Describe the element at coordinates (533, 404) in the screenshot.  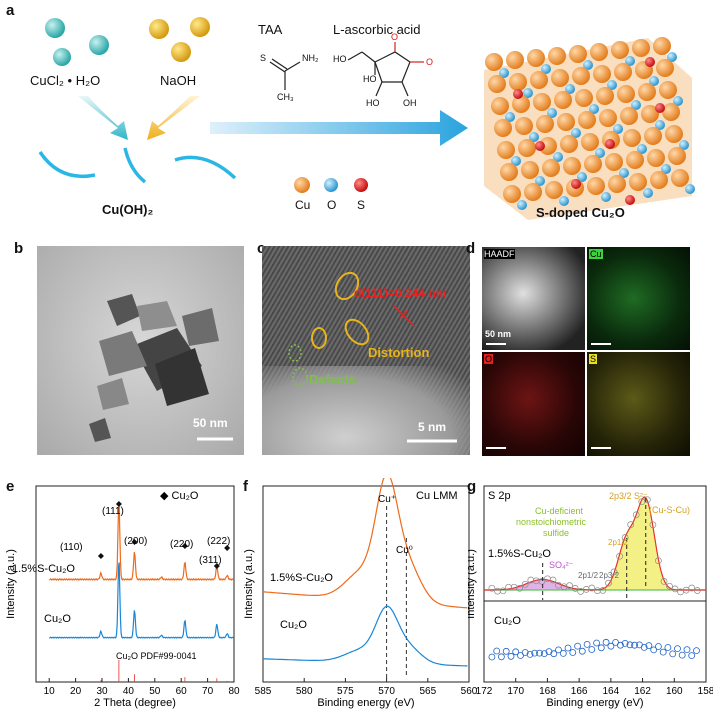
I see `o-map` at that location.